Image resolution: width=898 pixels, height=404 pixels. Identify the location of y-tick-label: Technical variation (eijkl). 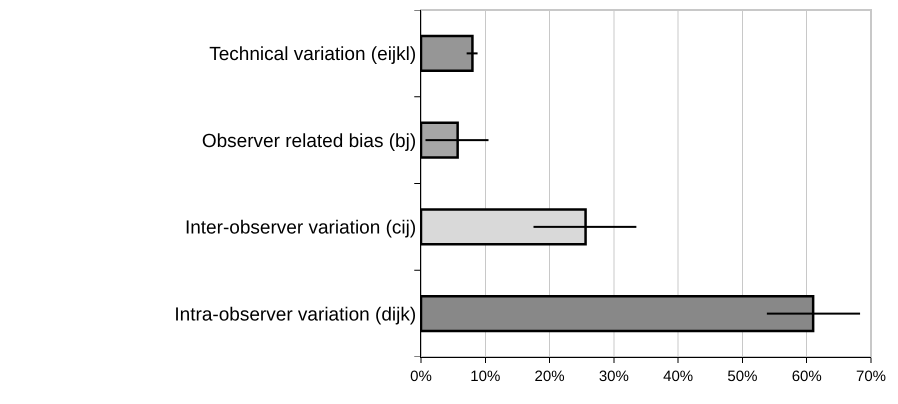
(312, 55).